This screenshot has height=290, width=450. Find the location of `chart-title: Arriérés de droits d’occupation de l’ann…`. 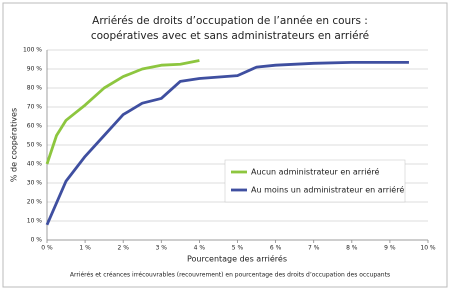

chart-title: Arriérés de droits d’occupation de l’ann… is located at coordinates (230, 21).